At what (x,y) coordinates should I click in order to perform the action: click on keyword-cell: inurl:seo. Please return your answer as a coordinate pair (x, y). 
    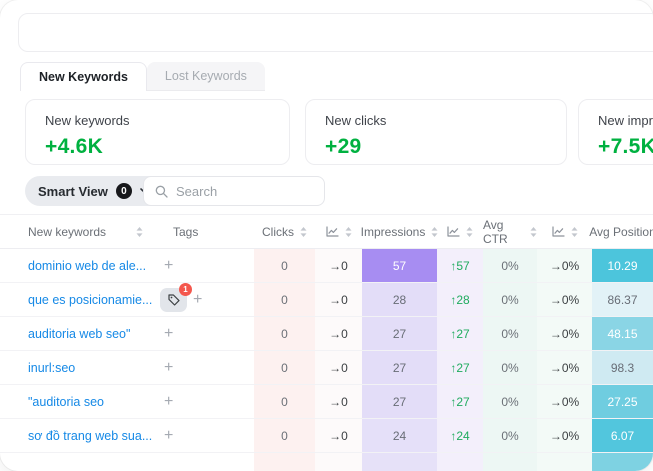
    Looking at the image, I should click on (84, 367).